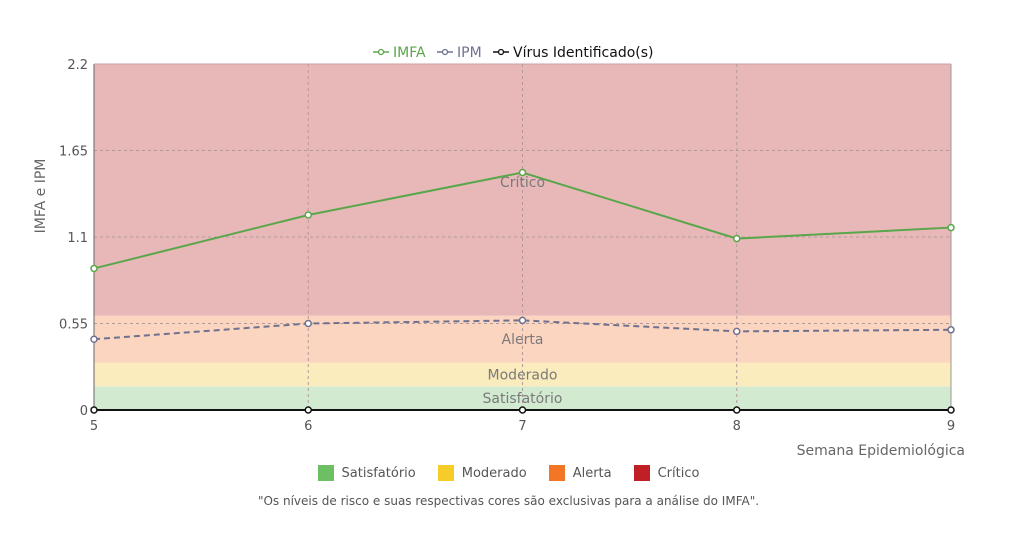 Image resolution: width=1017 pixels, height=541 pixels. I want to click on critico-swatch, so click(641, 473).